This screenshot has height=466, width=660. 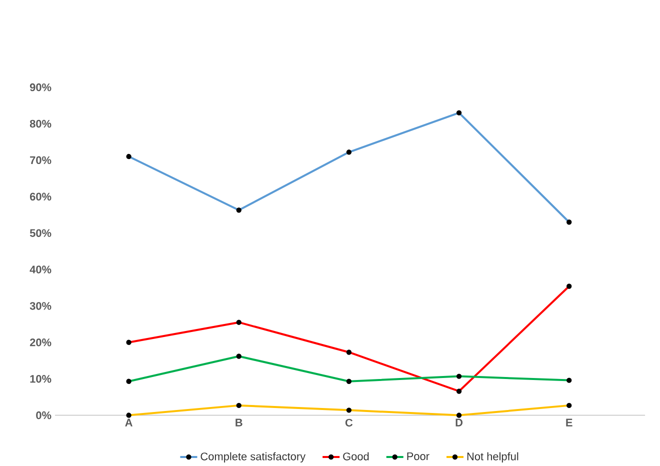 What do you see at coordinates (253, 457) in the screenshot?
I see `legend-label: Complete satisfactory` at bounding box center [253, 457].